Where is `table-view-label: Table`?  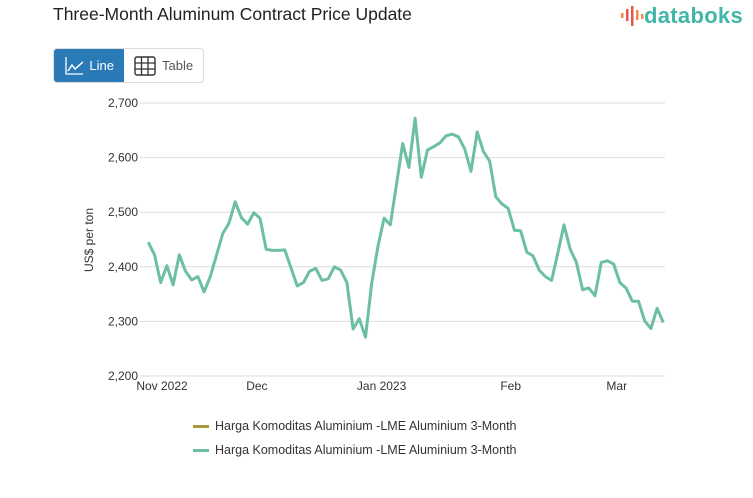 table-view-label: Table is located at coordinates (178, 65).